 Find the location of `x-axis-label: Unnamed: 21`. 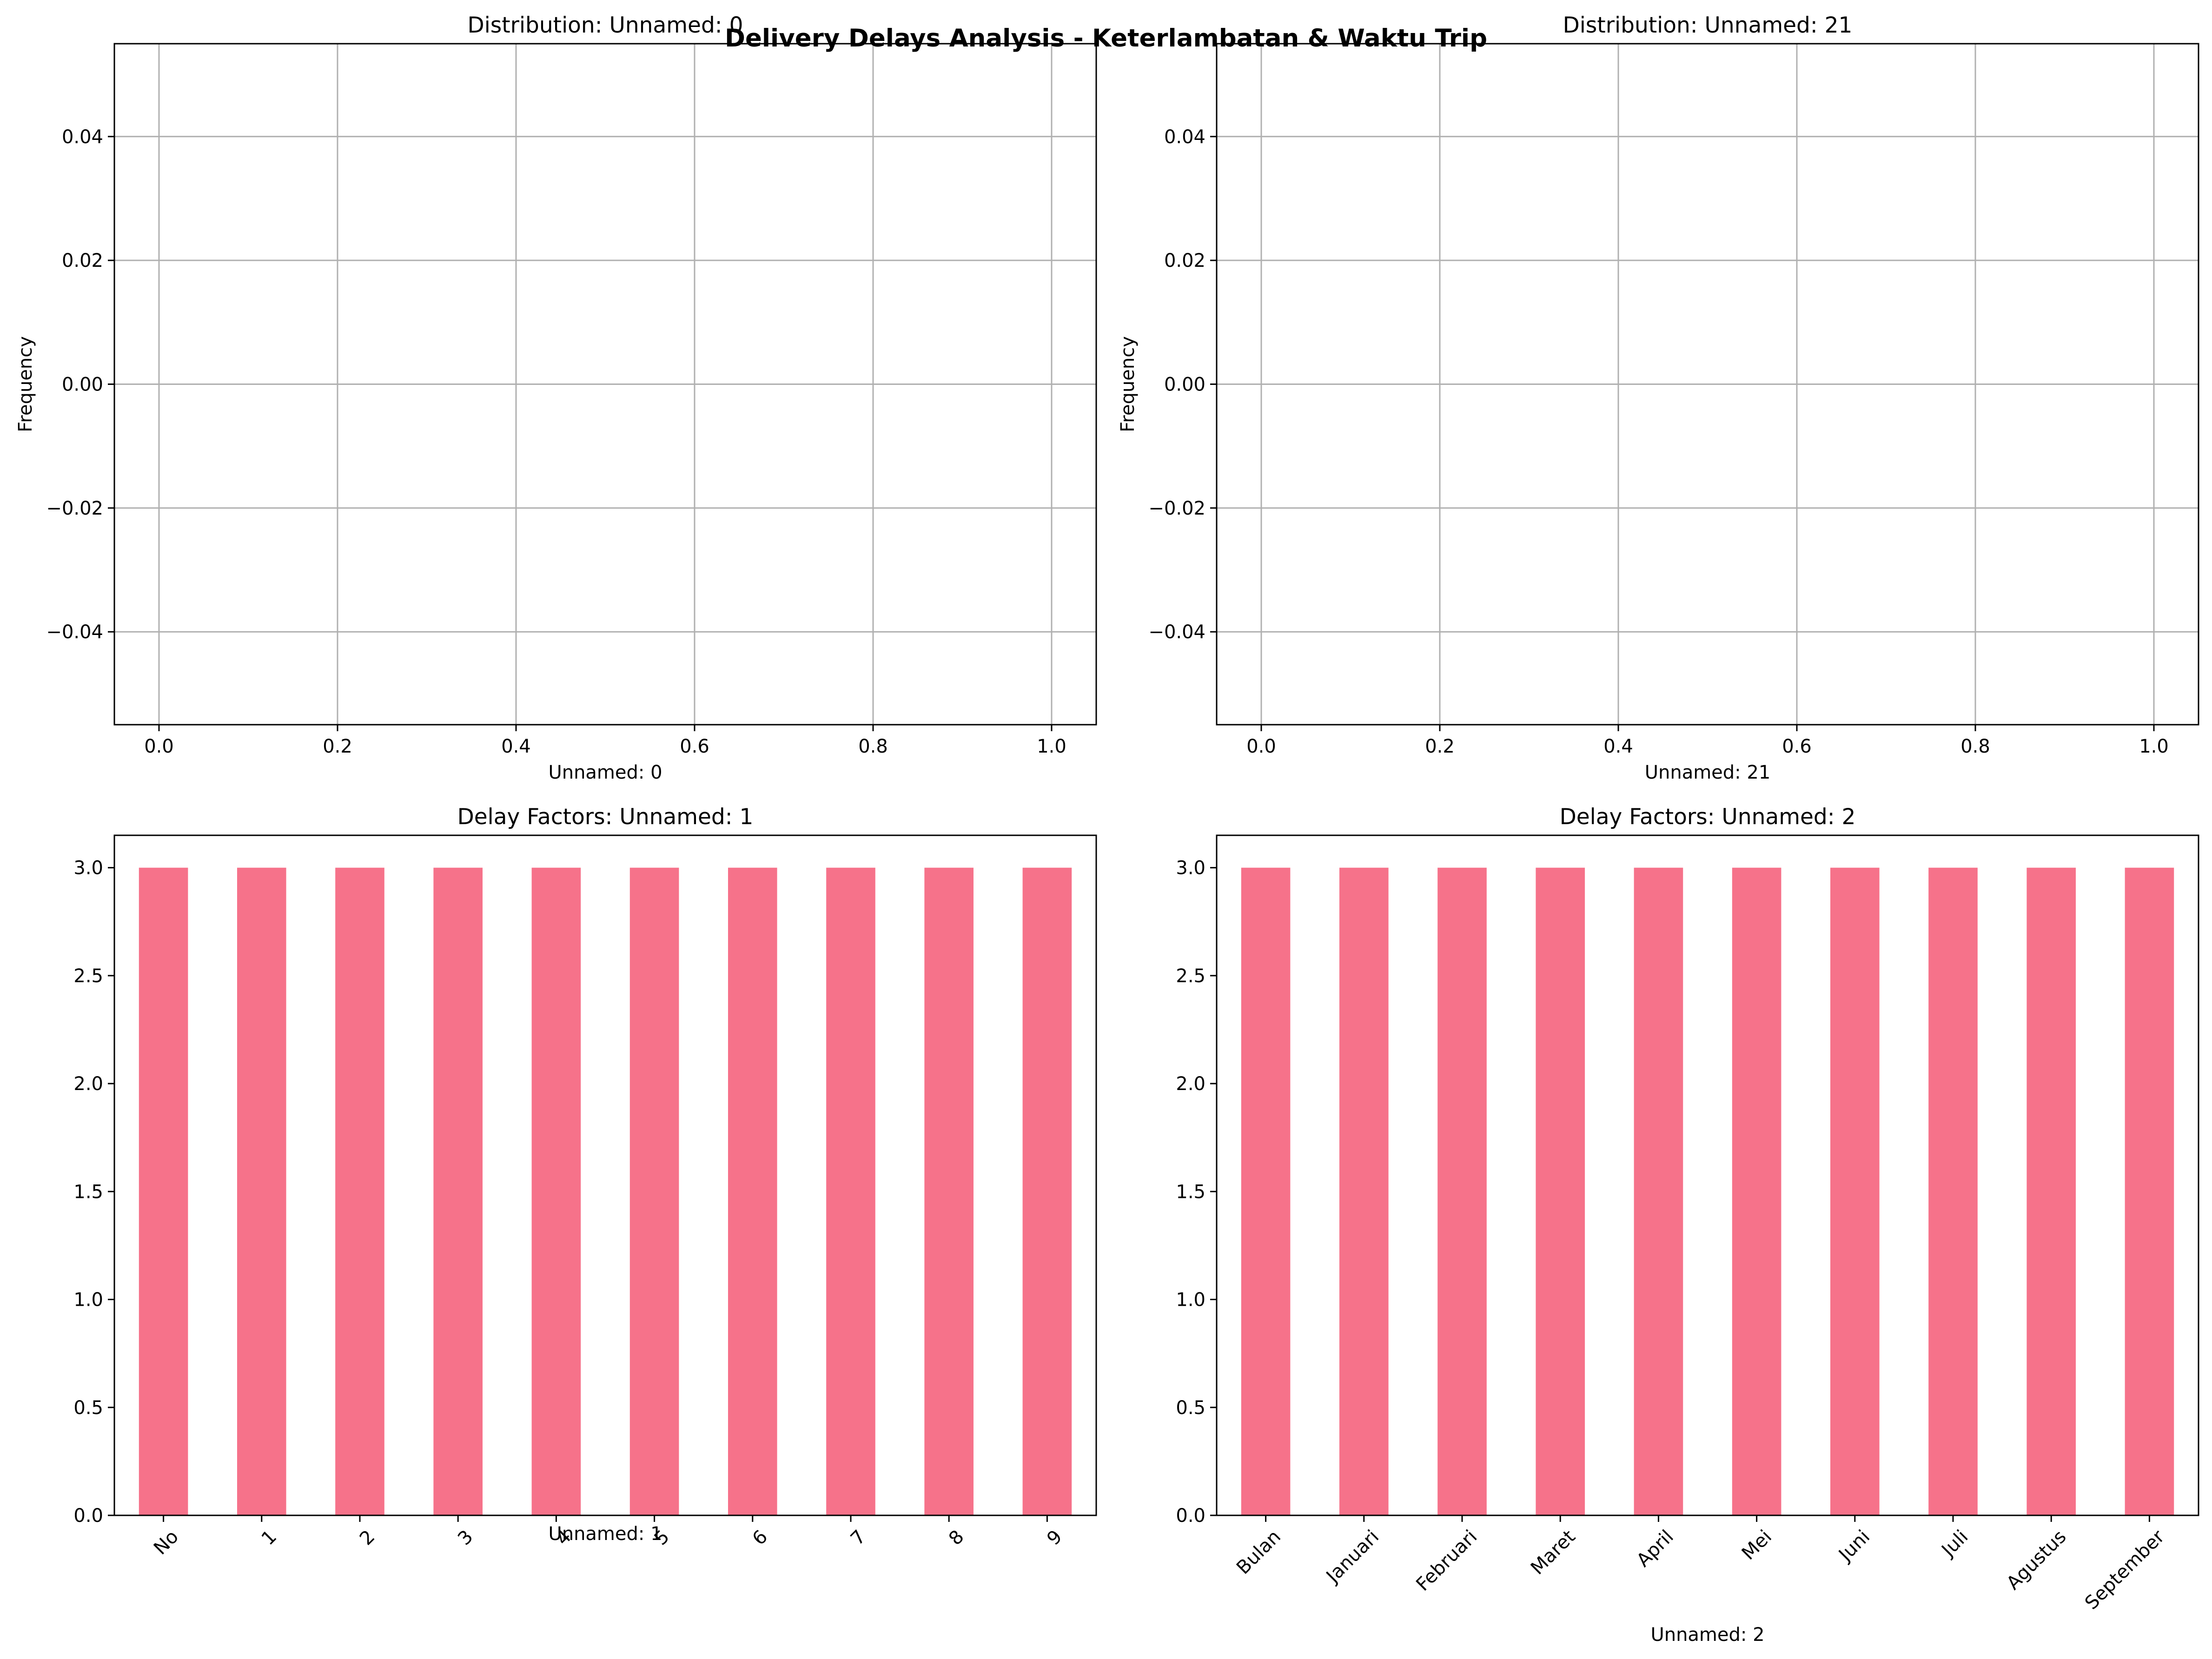

x-axis-label: Unnamed: 21 is located at coordinates (1708, 772).